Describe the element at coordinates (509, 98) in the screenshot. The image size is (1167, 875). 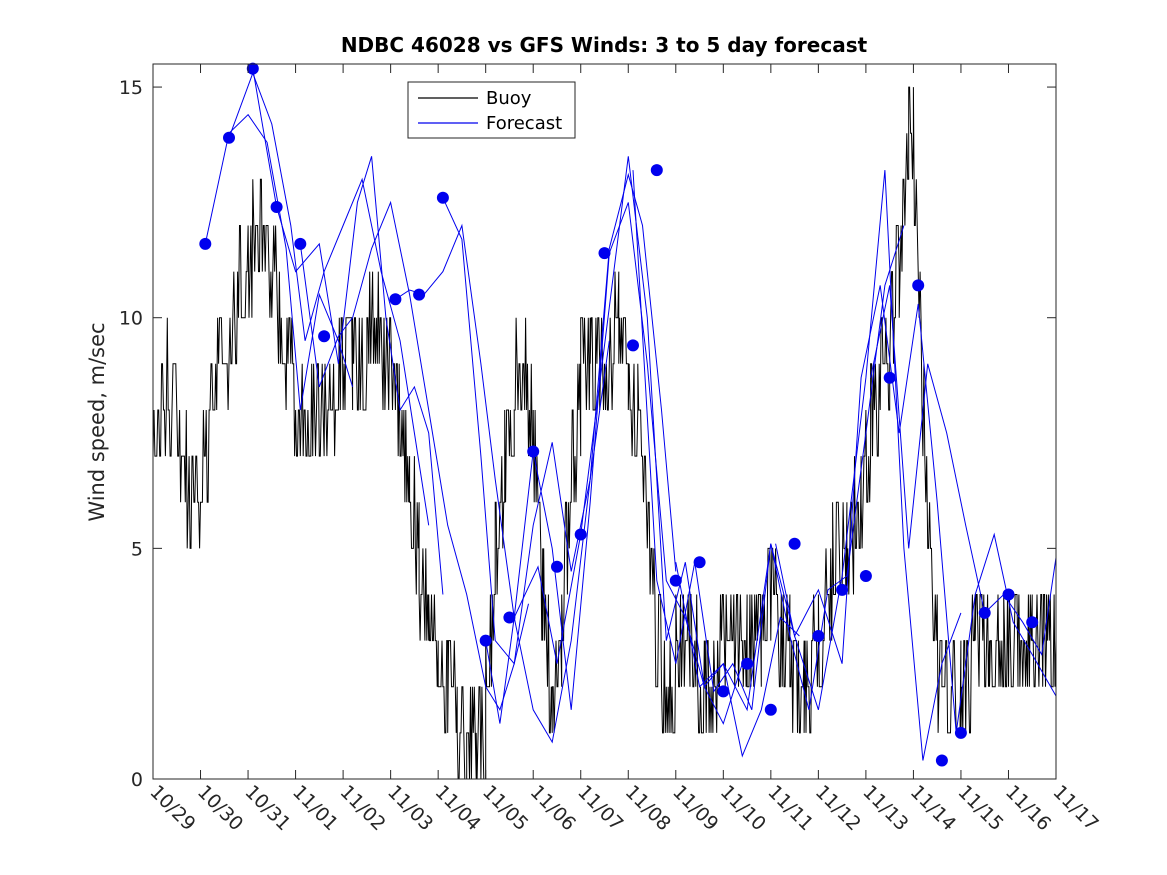
I see `legend-label-buoy: Buoy` at that location.